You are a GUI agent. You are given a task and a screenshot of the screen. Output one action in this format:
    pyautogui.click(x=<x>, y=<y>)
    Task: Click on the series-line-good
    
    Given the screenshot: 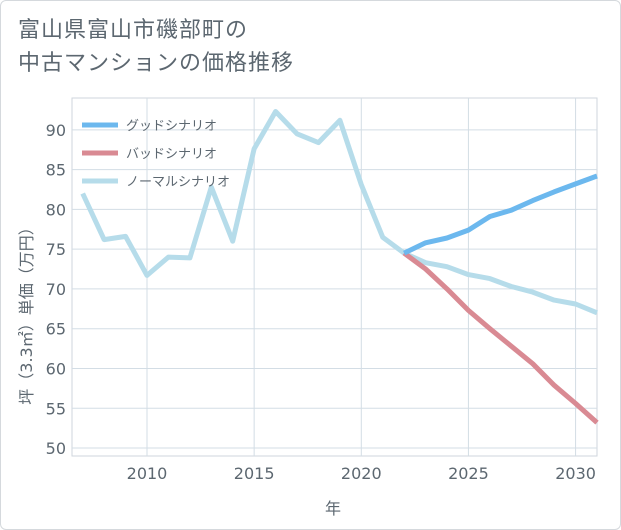 What is the action you would take?
    pyautogui.click(x=500, y=214)
    